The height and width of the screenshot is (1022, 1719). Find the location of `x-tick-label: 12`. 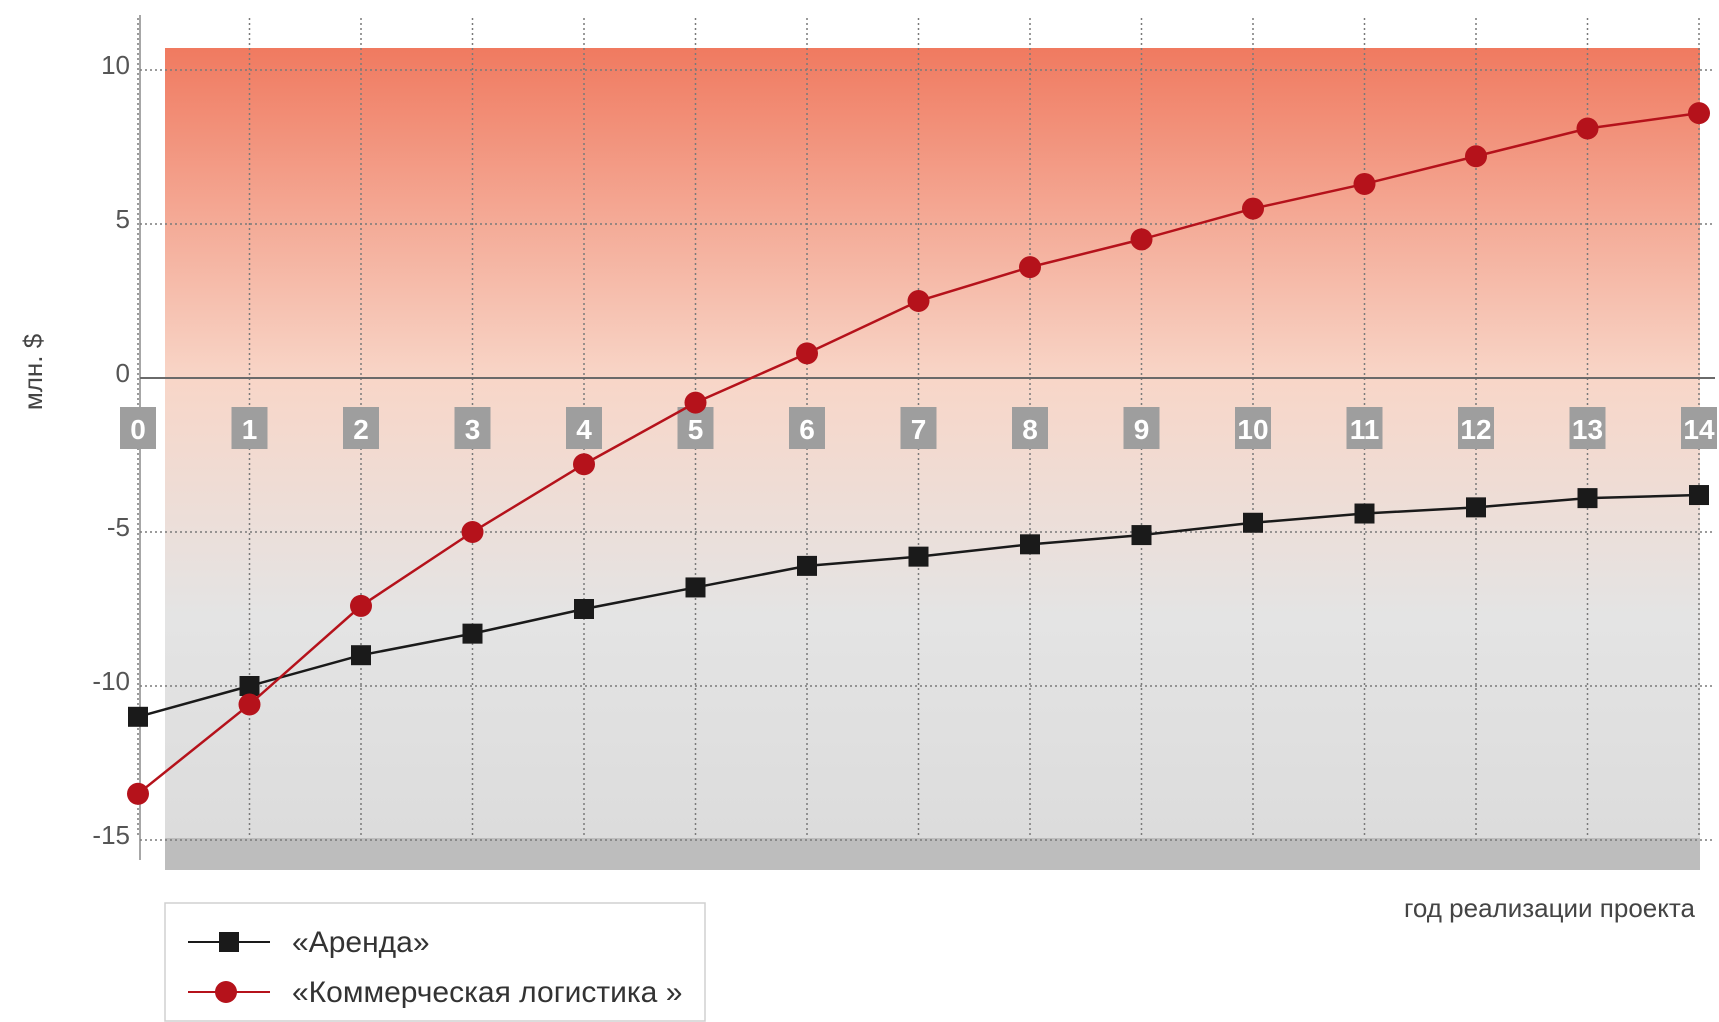

x-tick-label: 12 is located at coordinates (1475, 429).